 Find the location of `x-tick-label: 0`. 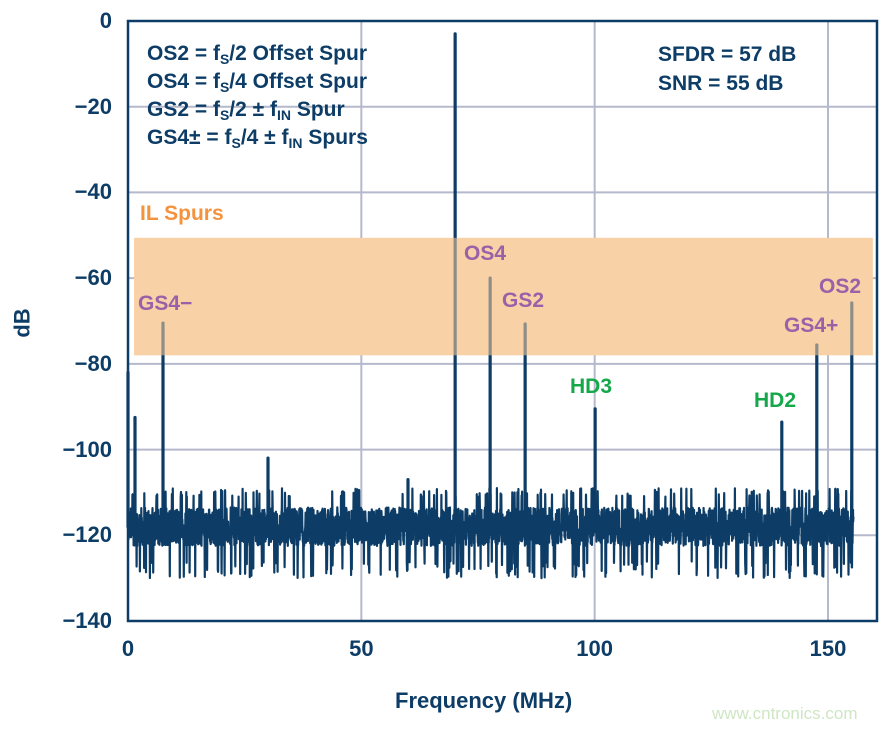

x-tick-label: 0 is located at coordinates (128, 648).